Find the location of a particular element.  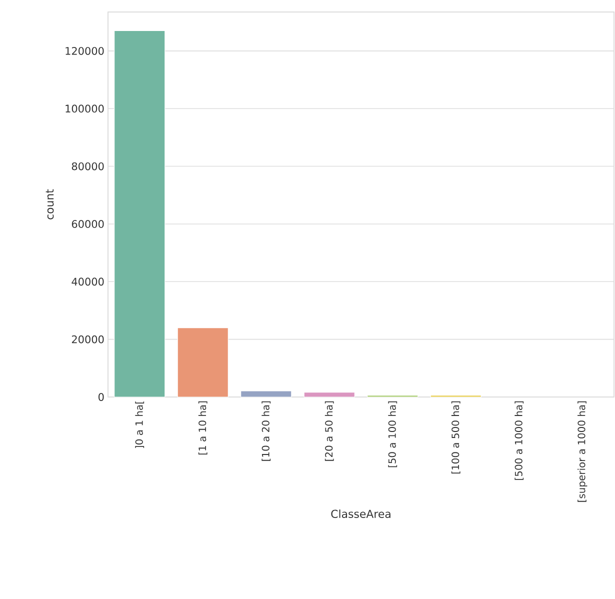

y-tick-label: 40000 is located at coordinates (88, 282).